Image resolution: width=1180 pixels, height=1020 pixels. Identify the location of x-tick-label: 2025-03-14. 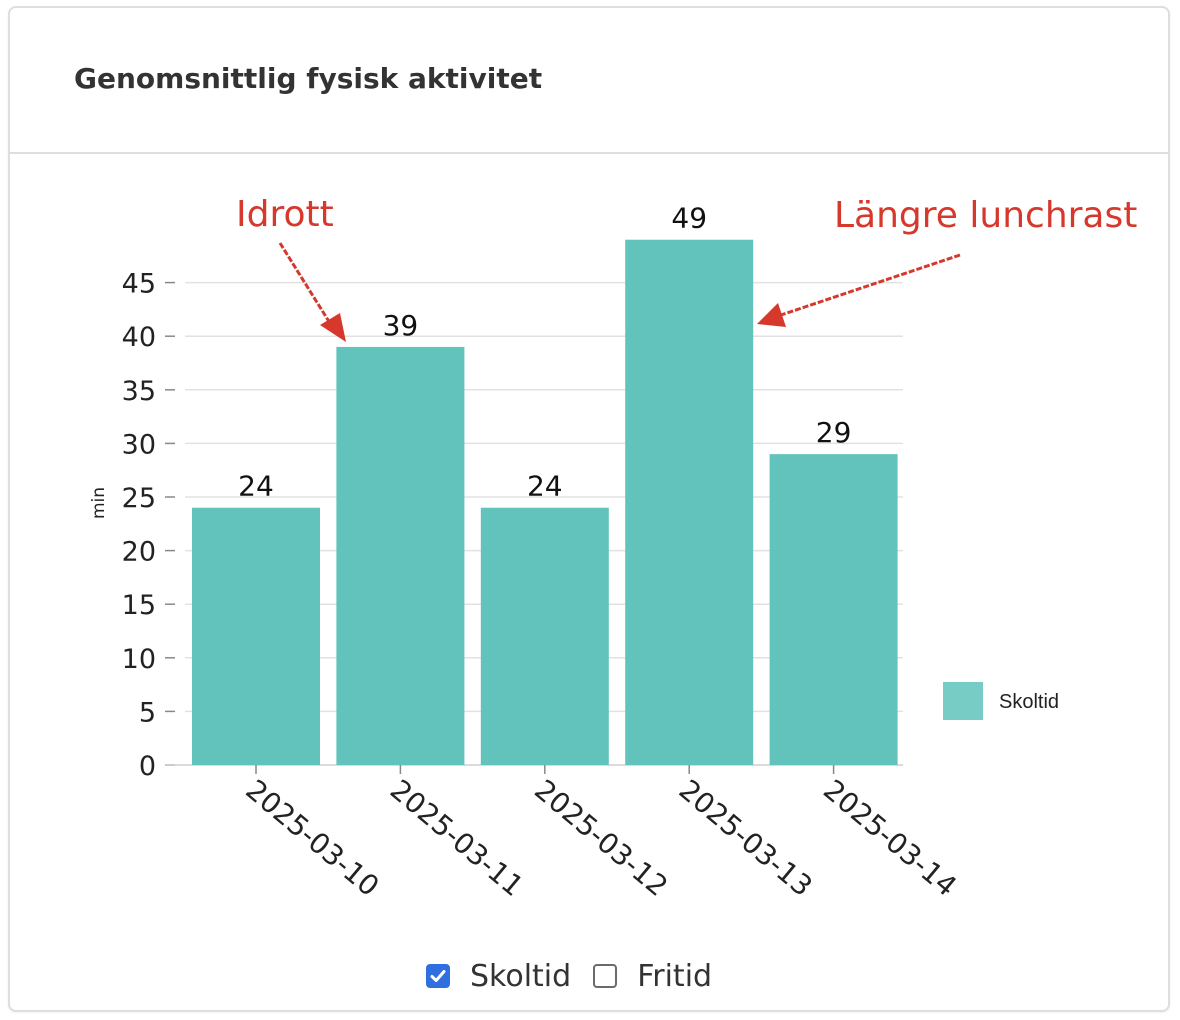
(890, 838).